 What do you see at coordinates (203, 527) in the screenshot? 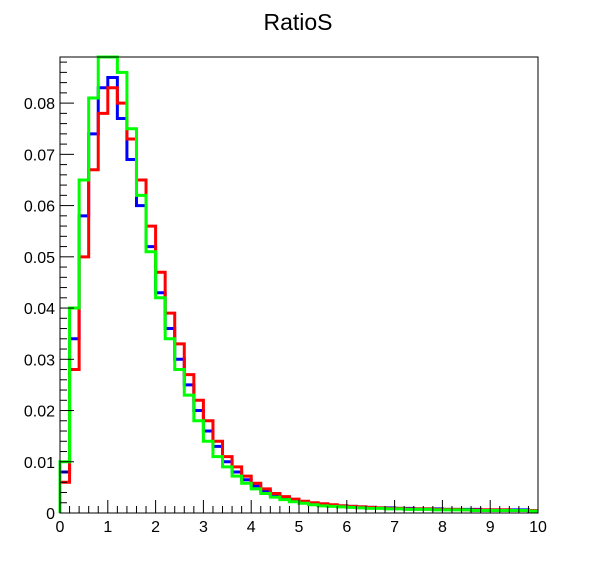
I see `x-tick-label: 3` at bounding box center [203, 527].